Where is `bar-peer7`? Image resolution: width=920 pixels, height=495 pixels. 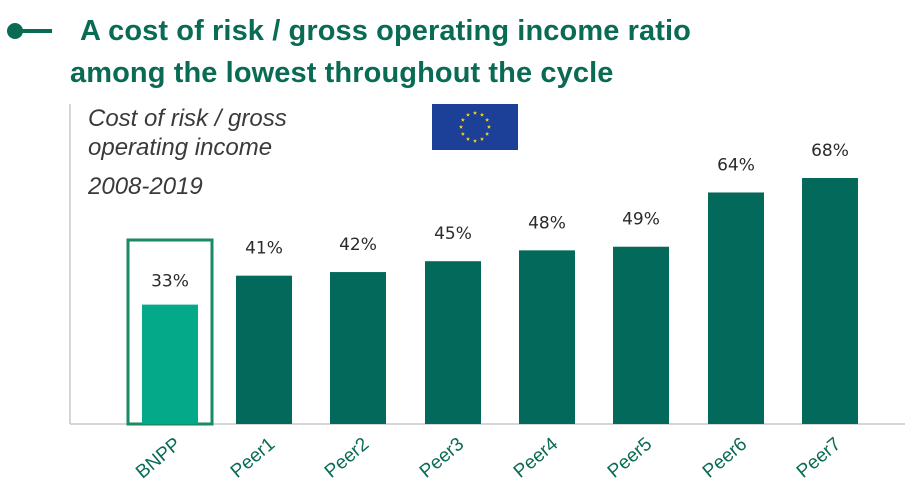 bar-peer7 is located at coordinates (830, 301).